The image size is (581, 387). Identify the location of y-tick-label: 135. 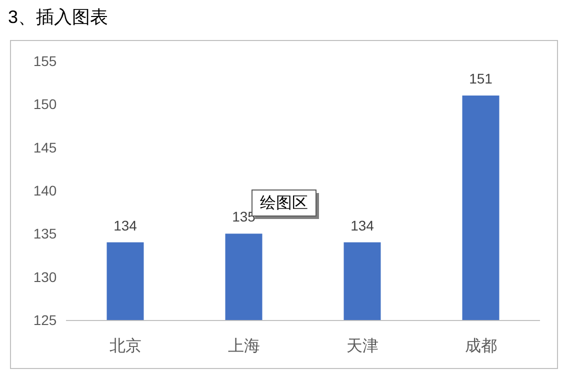
(45, 234).